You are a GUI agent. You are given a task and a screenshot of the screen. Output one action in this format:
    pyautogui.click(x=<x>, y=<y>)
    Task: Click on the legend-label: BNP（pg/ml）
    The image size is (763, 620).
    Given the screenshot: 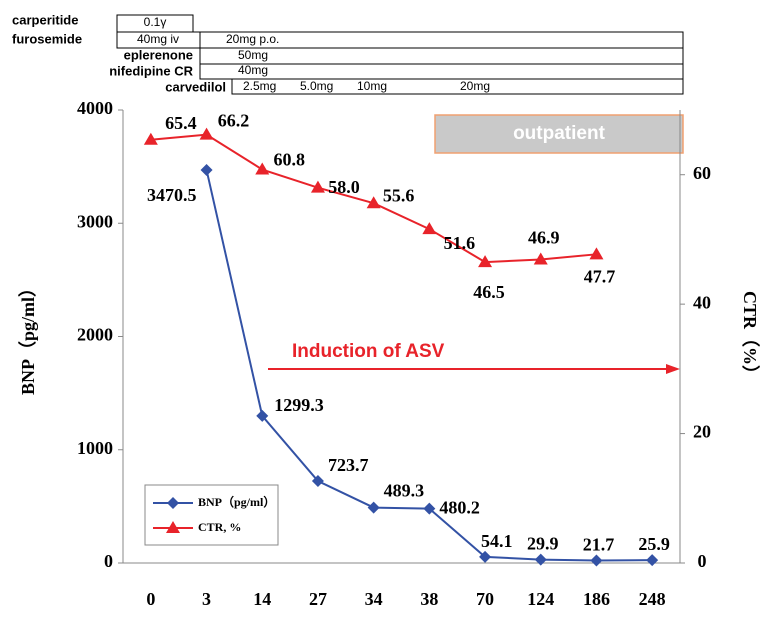 What is the action you would take?
    pyautogui.click(x=236, y=501)
    